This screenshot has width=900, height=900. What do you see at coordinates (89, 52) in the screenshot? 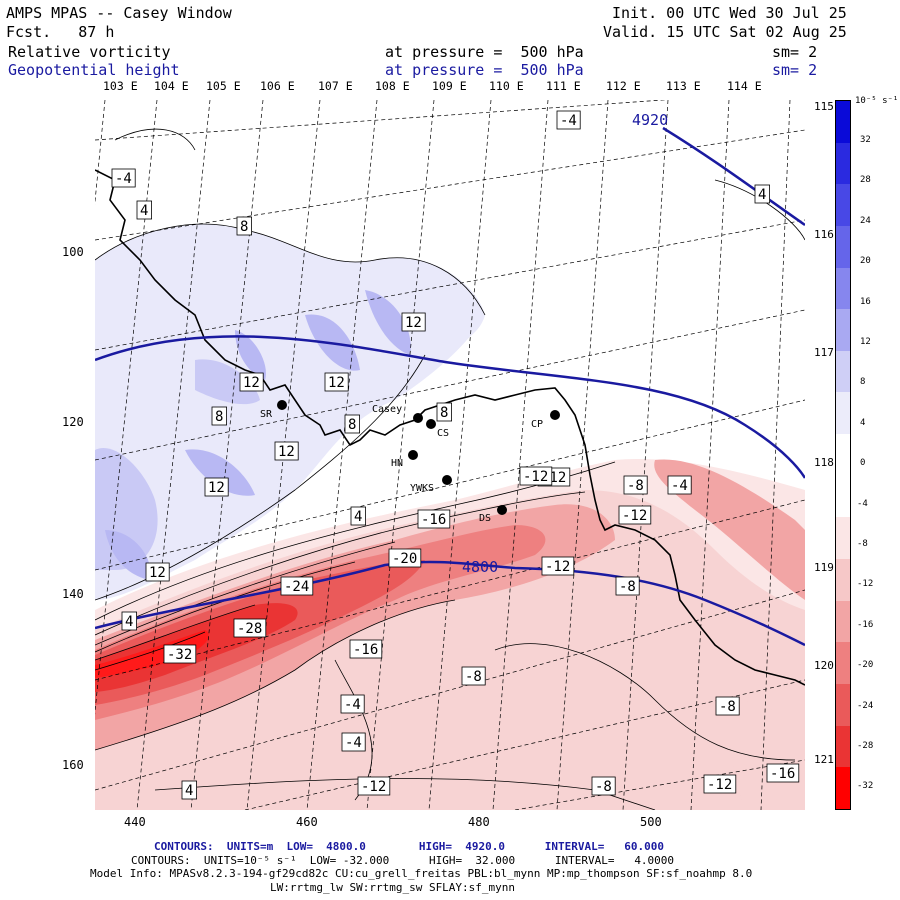
I see `field1-name: Relative vorticity` at bounding box center [89, 52].